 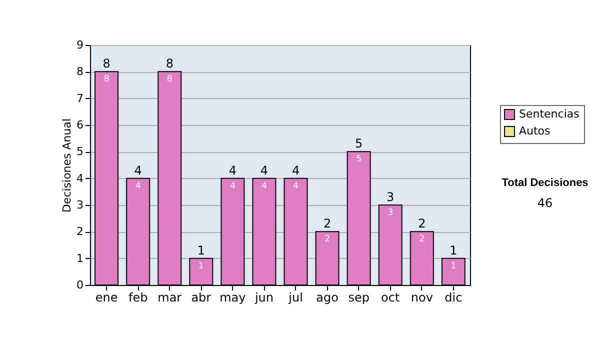 What do you see at coordinates (359, 159) in the screenshot?
I see `data-label: 5` at bounding box center [359, 159].